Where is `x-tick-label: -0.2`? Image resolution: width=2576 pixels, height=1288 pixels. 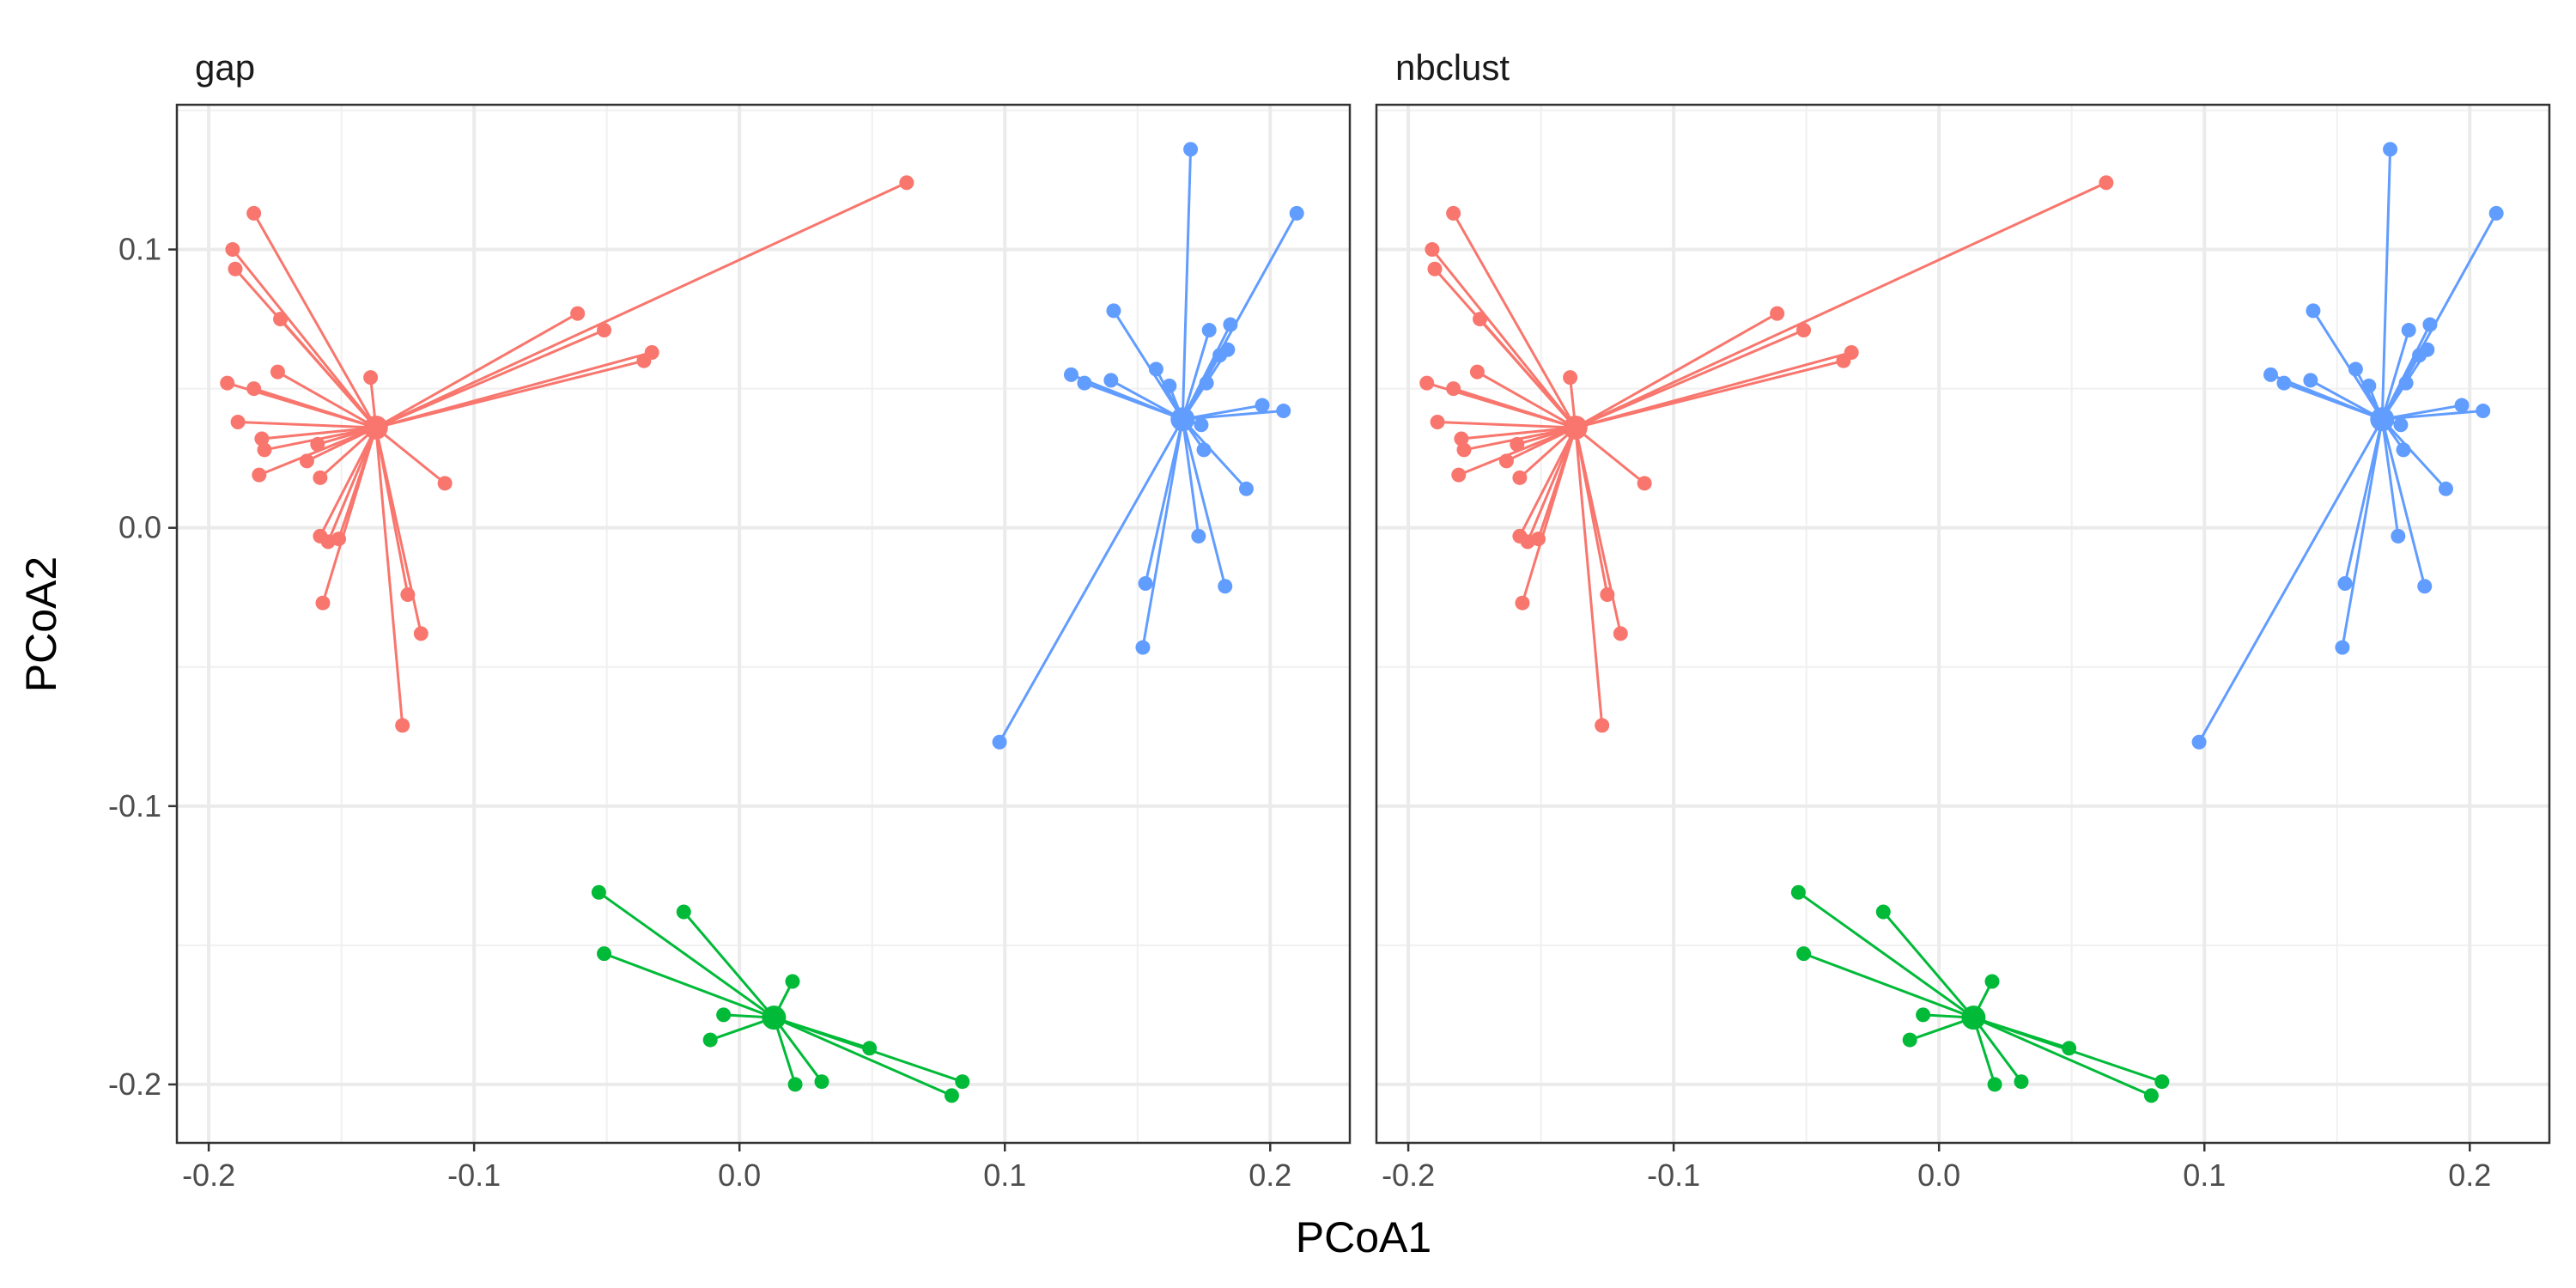 x-tick-label: -0.2 is located at coordinates (208, 1175).